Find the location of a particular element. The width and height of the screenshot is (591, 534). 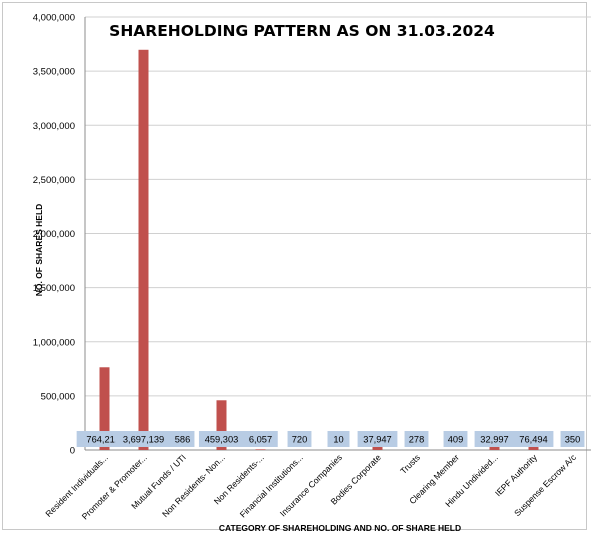

y-tick-label: 1,500,000 is located at coordinates (54, 288).